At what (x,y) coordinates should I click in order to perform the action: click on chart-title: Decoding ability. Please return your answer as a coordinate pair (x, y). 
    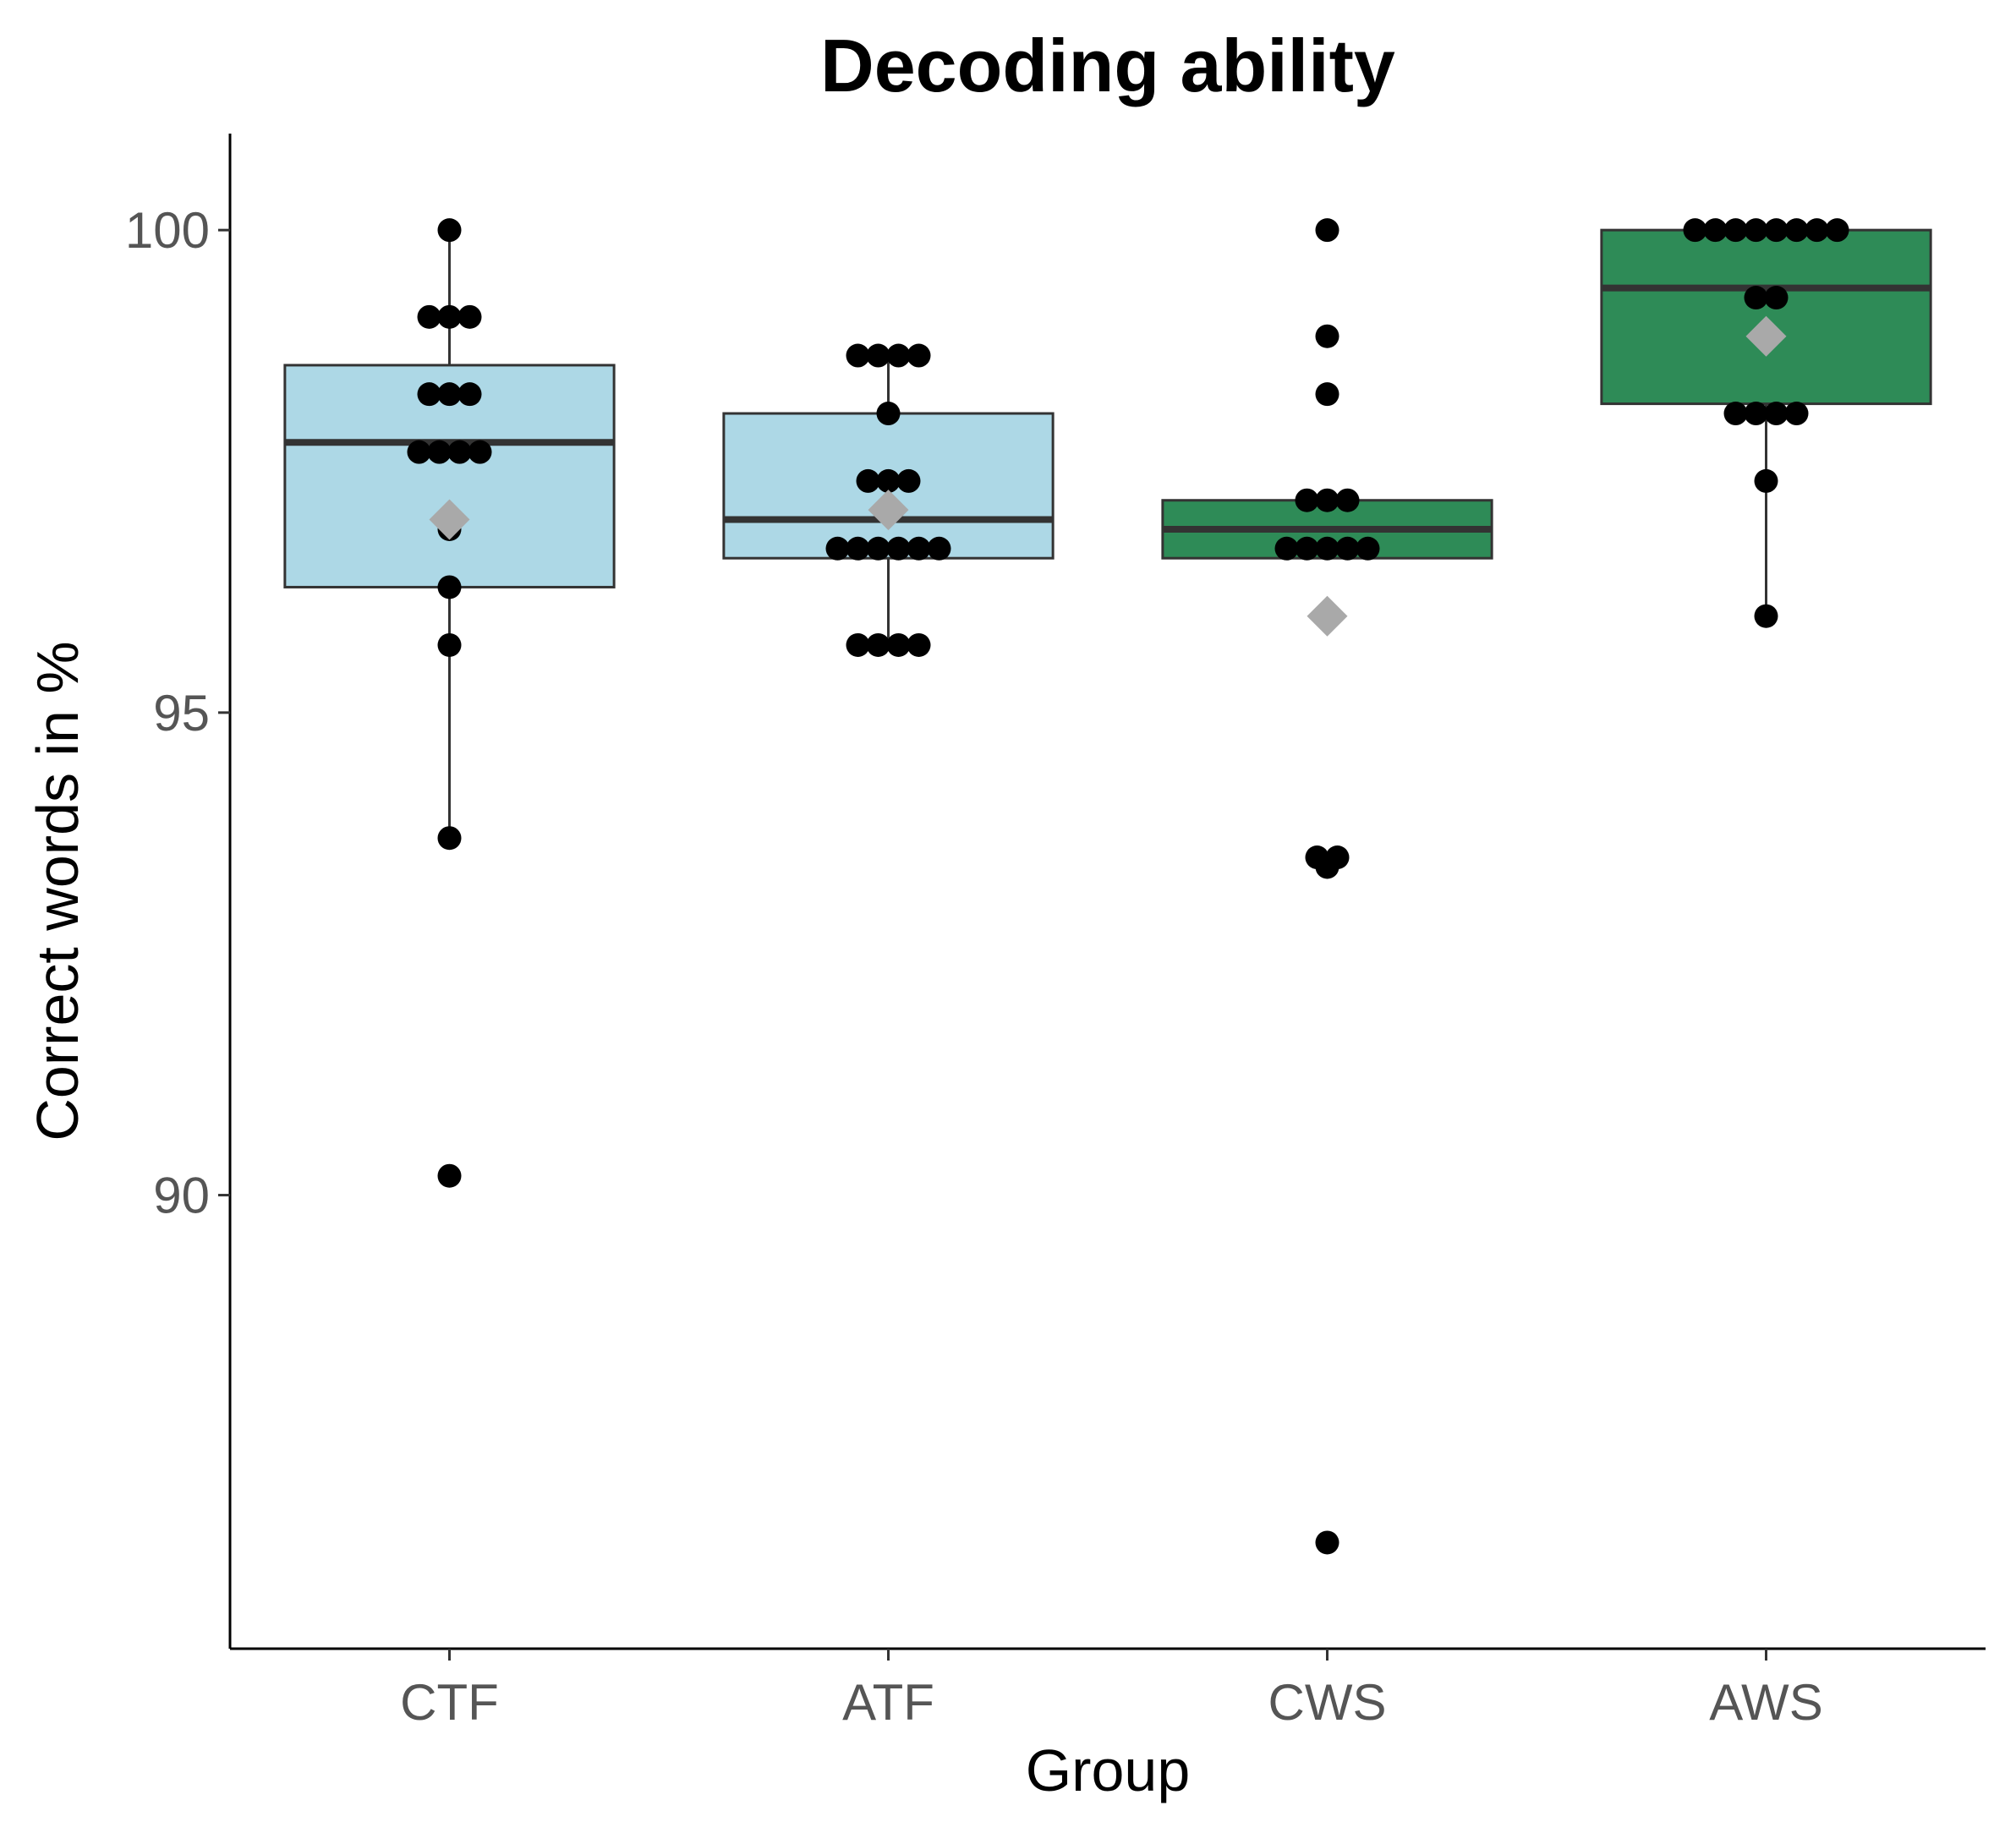
    Looking at the image, I should click on (1107, 65).